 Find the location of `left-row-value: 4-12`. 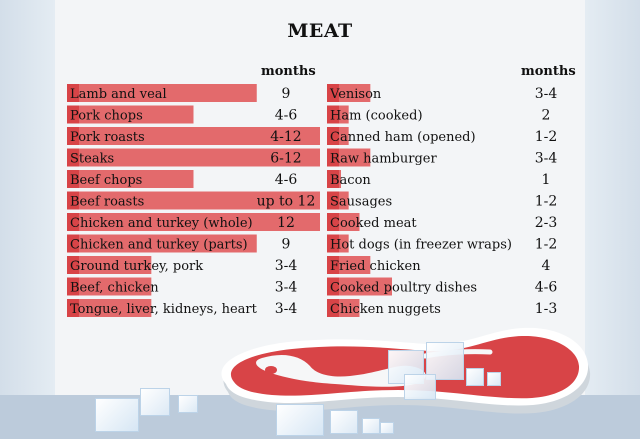

left-row-value: 4-12 is located at coordinates (285, 137).